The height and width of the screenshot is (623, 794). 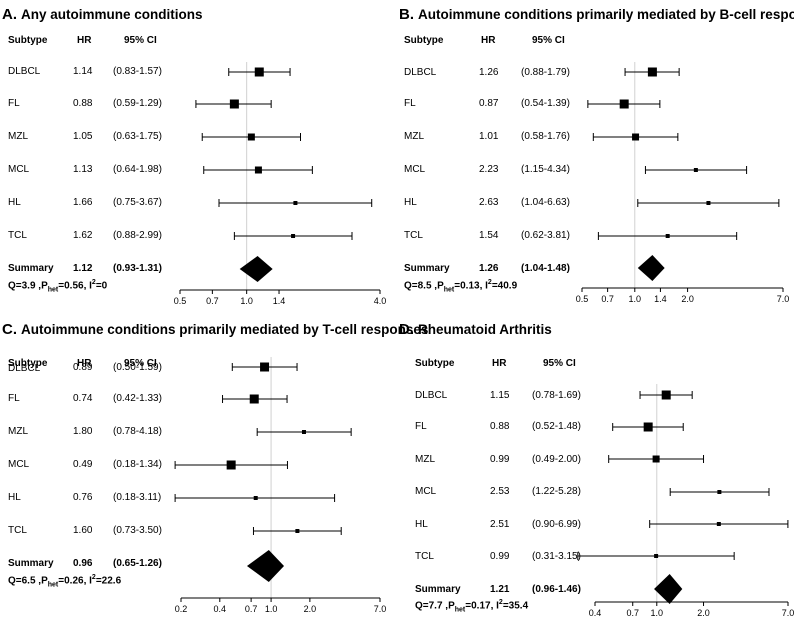 I want to click on row-ci: (0.63-1.75), so click(x=137, y=136).